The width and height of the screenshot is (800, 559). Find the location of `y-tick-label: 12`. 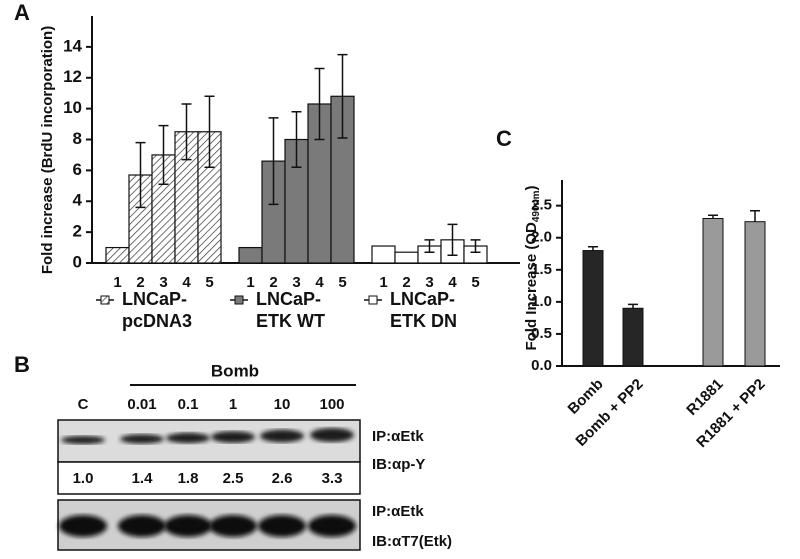

y-tick-label: 12 is located at coordinates (72, 76).